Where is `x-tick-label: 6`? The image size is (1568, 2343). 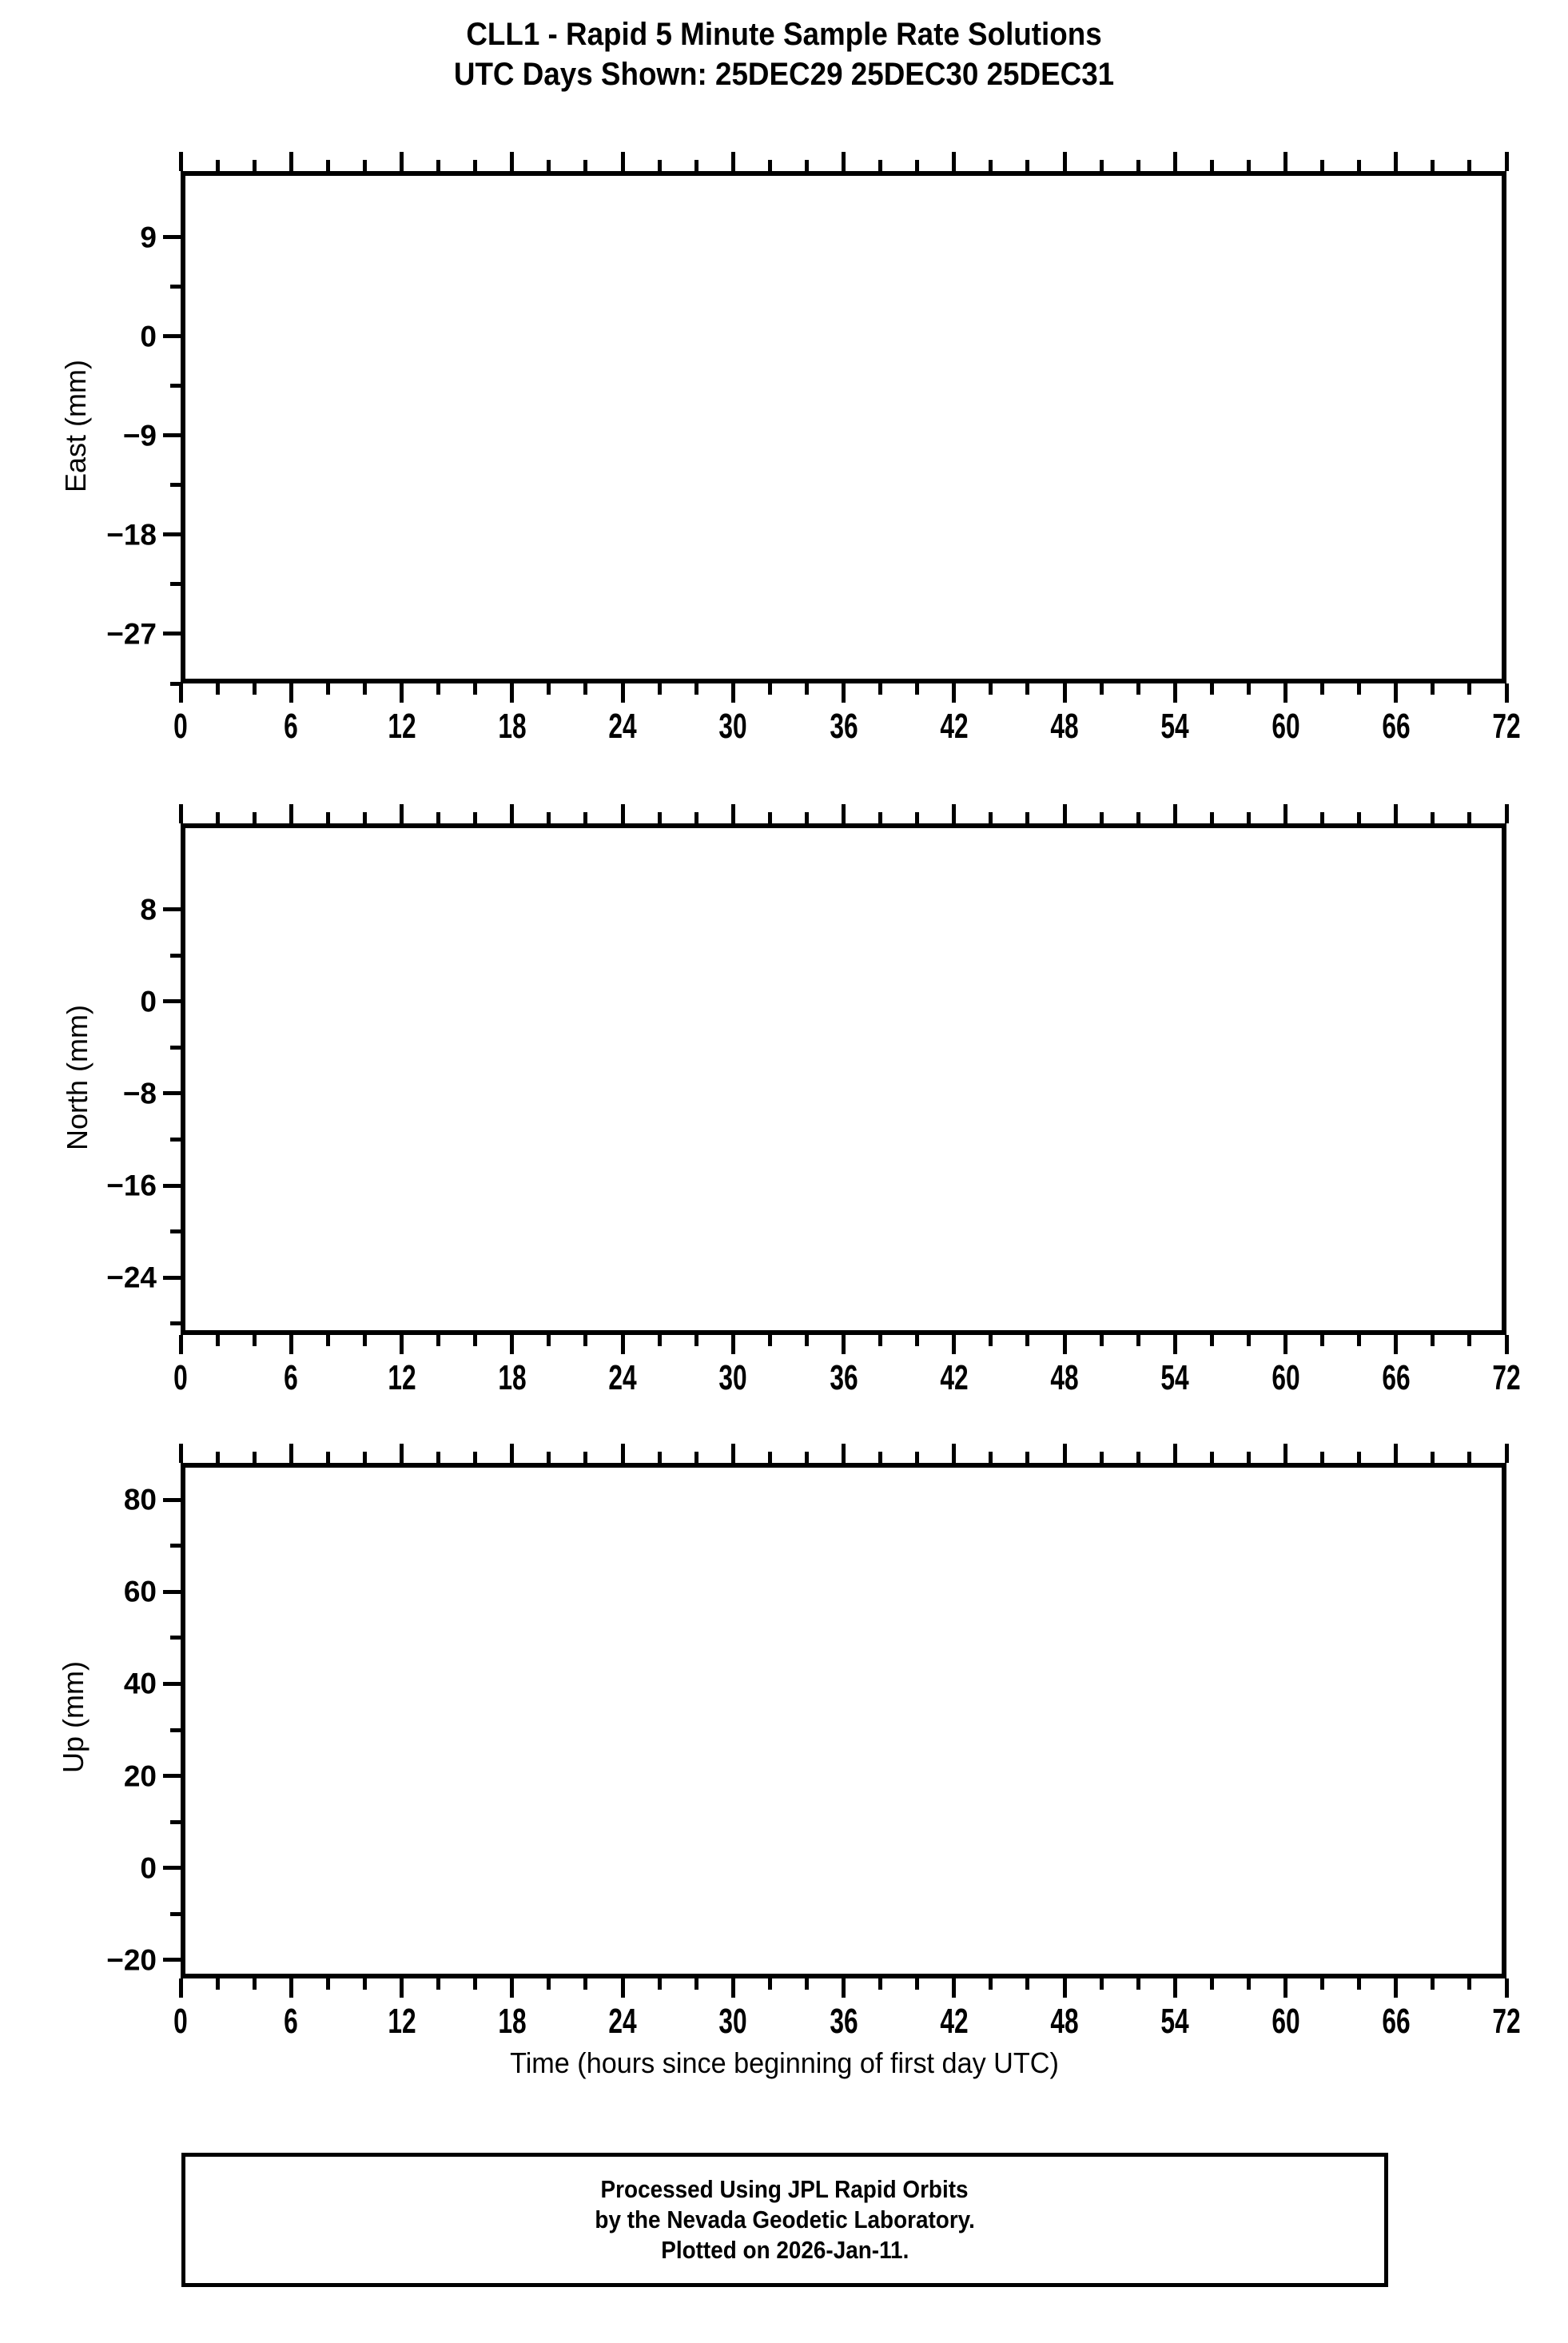 x-tick-label: 6 is located at coordinates (291, 1377).